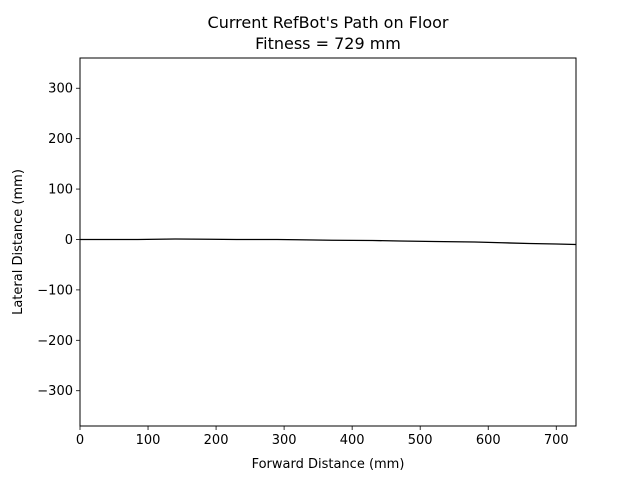  What do you see at coordinates (55, 290) in the screenshot?
I see `y-tick-label: −100` at bounding box center [55, 290].